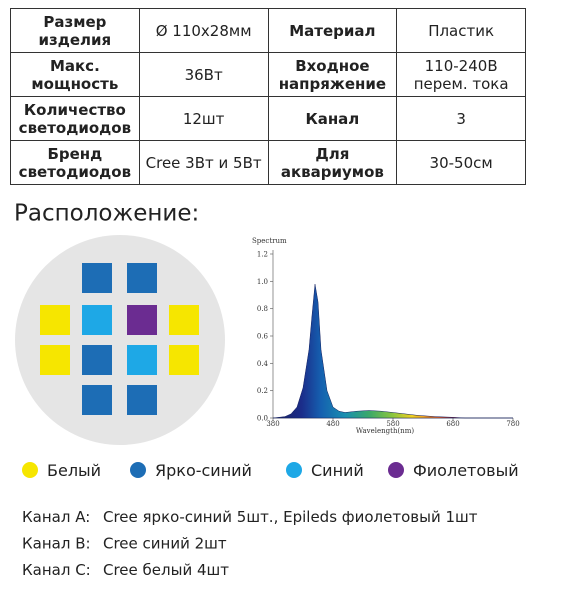 This screenshot has width=580, height=600. I want to click on layout-title: Расположение:, so click(106, 214).